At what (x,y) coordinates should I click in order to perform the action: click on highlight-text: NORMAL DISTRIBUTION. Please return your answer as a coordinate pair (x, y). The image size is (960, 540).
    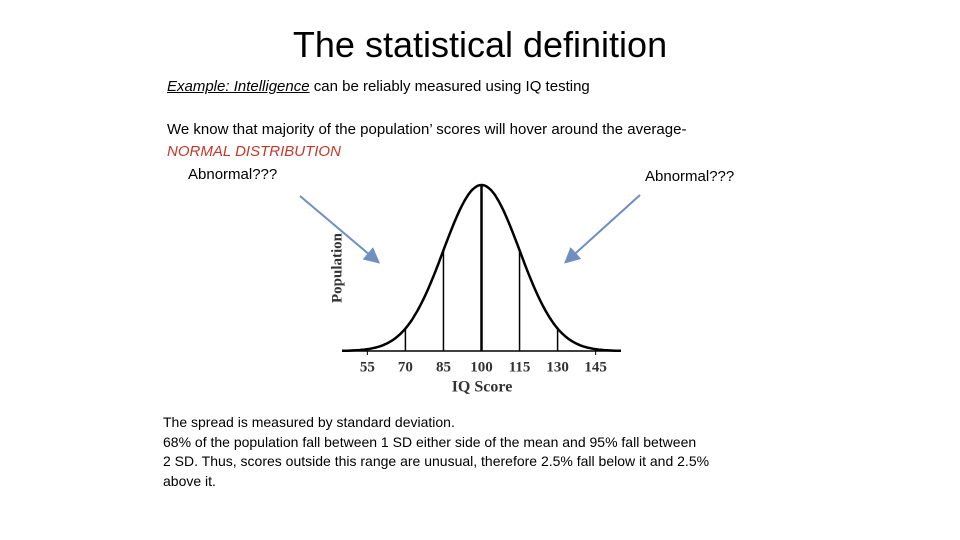
    Looking at the image, I should click on (254, 151).